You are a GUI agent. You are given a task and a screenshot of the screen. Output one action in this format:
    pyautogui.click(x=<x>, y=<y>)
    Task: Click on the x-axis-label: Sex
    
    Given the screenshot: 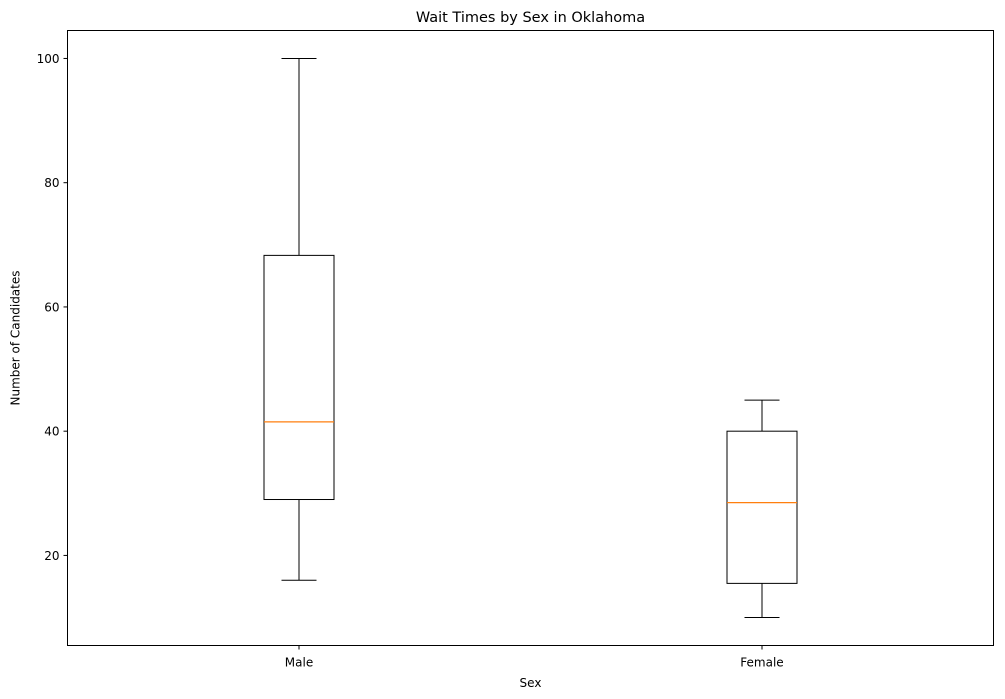 What is the action you would take?
    pyautogui.click(x=531, y=683)
    